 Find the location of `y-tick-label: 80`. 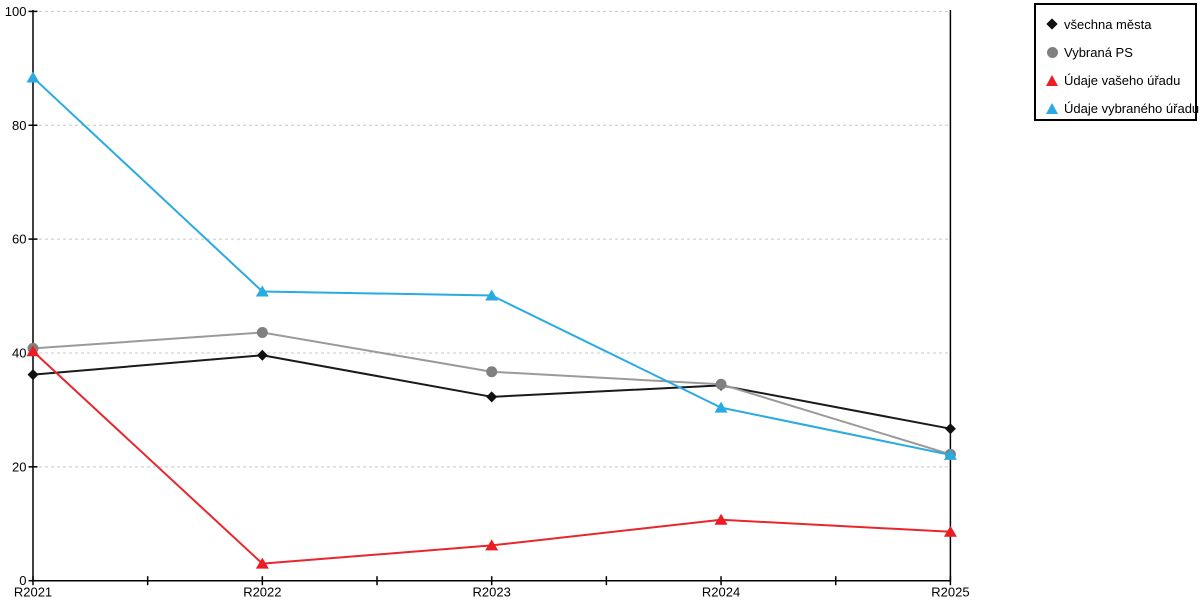

y-tick-label: 80 is located at coordinates (19, 125).